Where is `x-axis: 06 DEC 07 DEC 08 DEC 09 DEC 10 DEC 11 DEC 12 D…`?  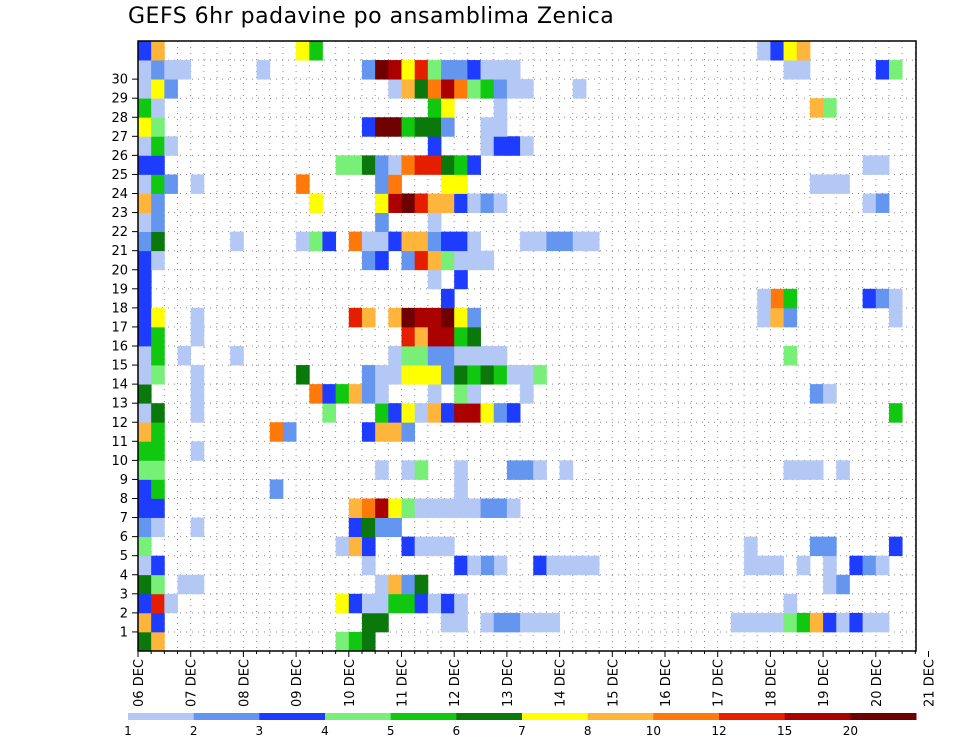 x-axis: 06 DEC 07 DEC 08 DEC 09 DEC 10 DEC 11 DEC 12 D… is located at coordinates (535, 679).